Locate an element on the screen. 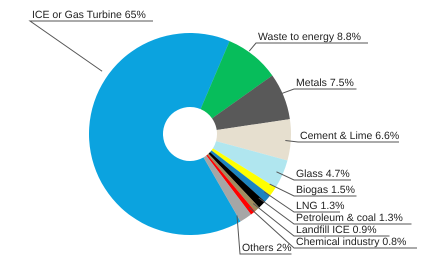 Image resolution: width=440 pixels, height=268 pixels. slice-label: Waste to energy 8.8% is located at coordinates (309, 37).